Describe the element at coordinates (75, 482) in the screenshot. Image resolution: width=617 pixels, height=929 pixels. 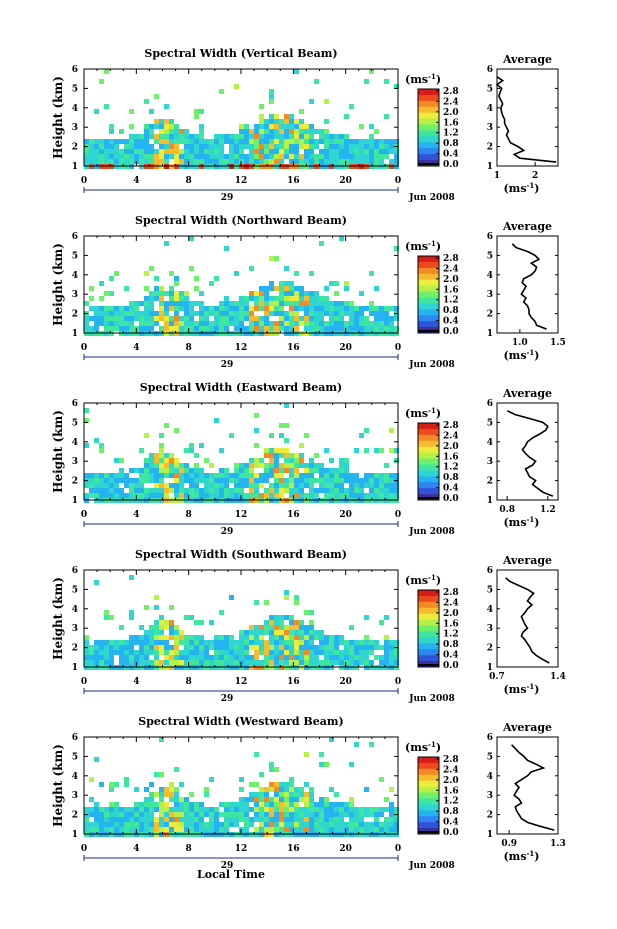
I see `y-tick-label: 2` at that location.